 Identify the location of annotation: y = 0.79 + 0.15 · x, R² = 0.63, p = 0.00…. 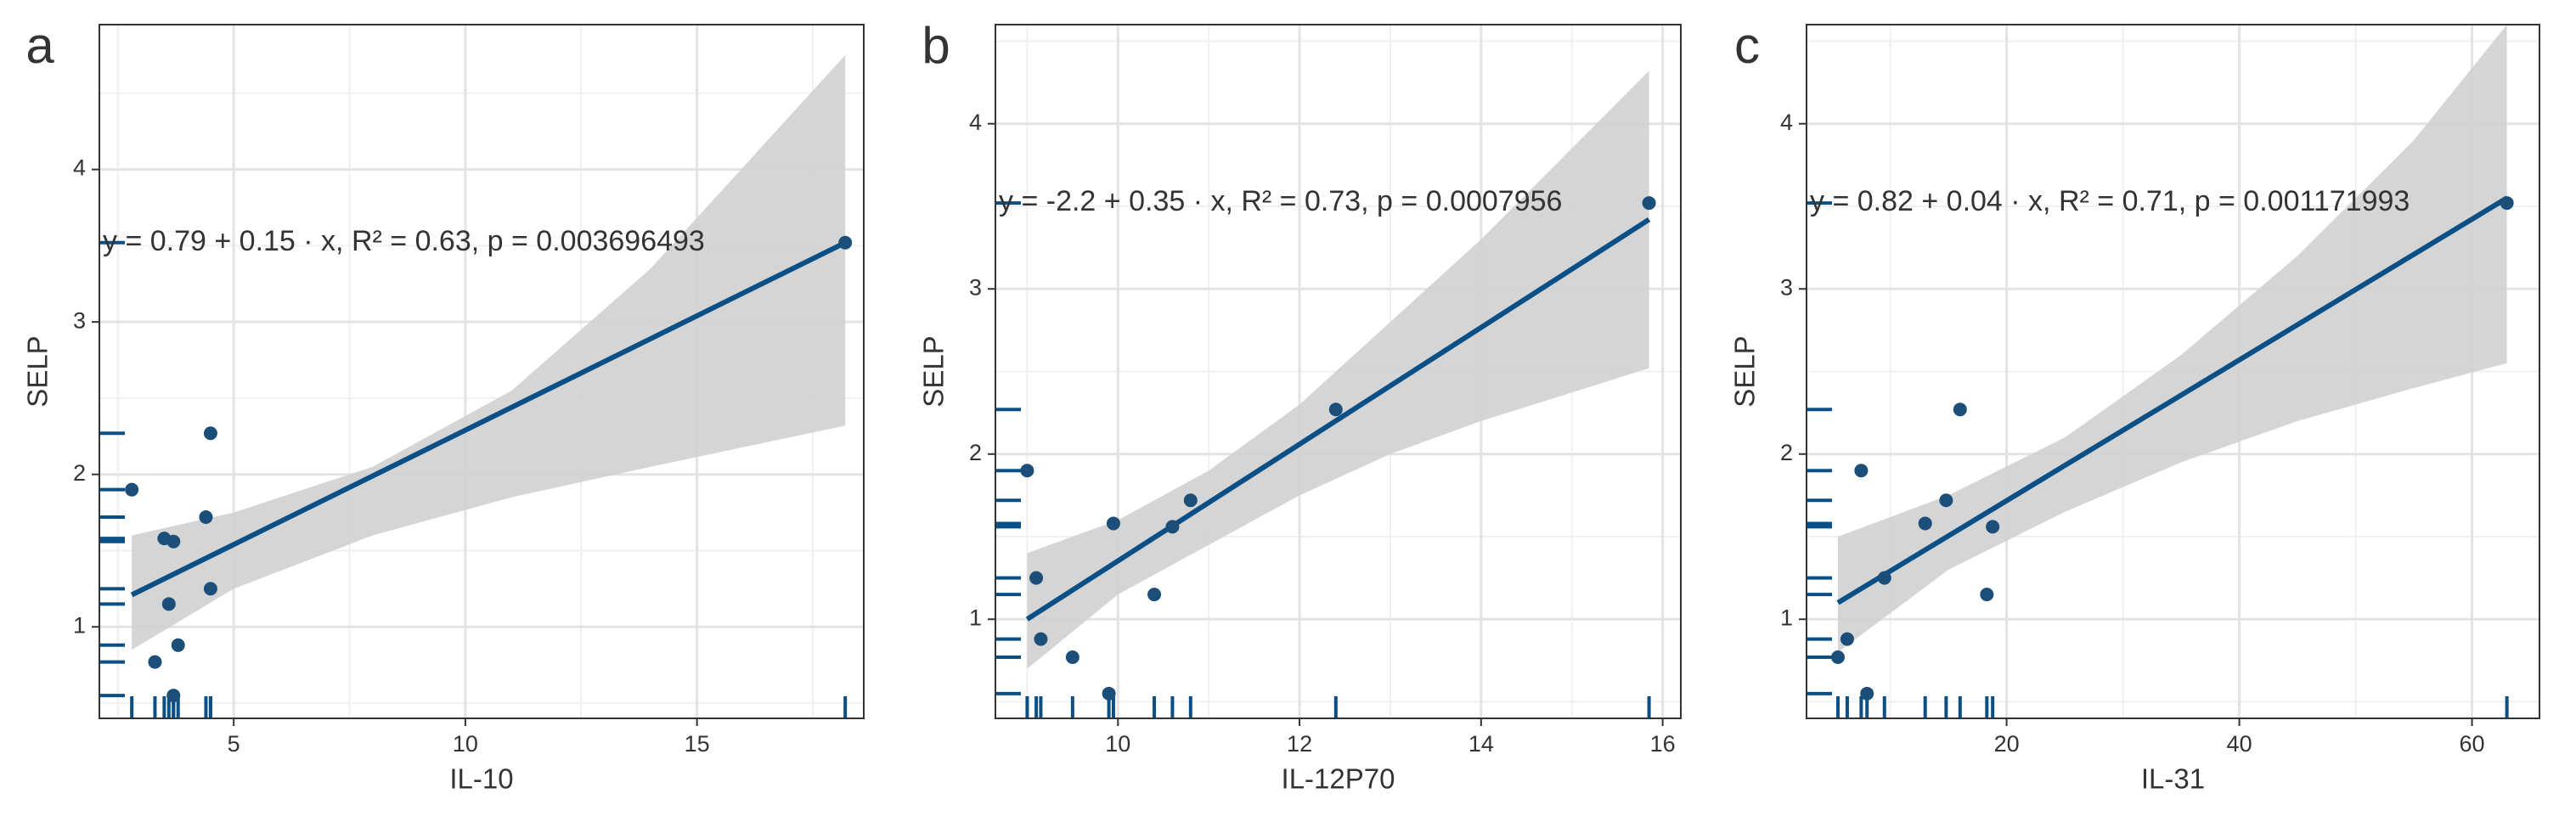
(404, 241).